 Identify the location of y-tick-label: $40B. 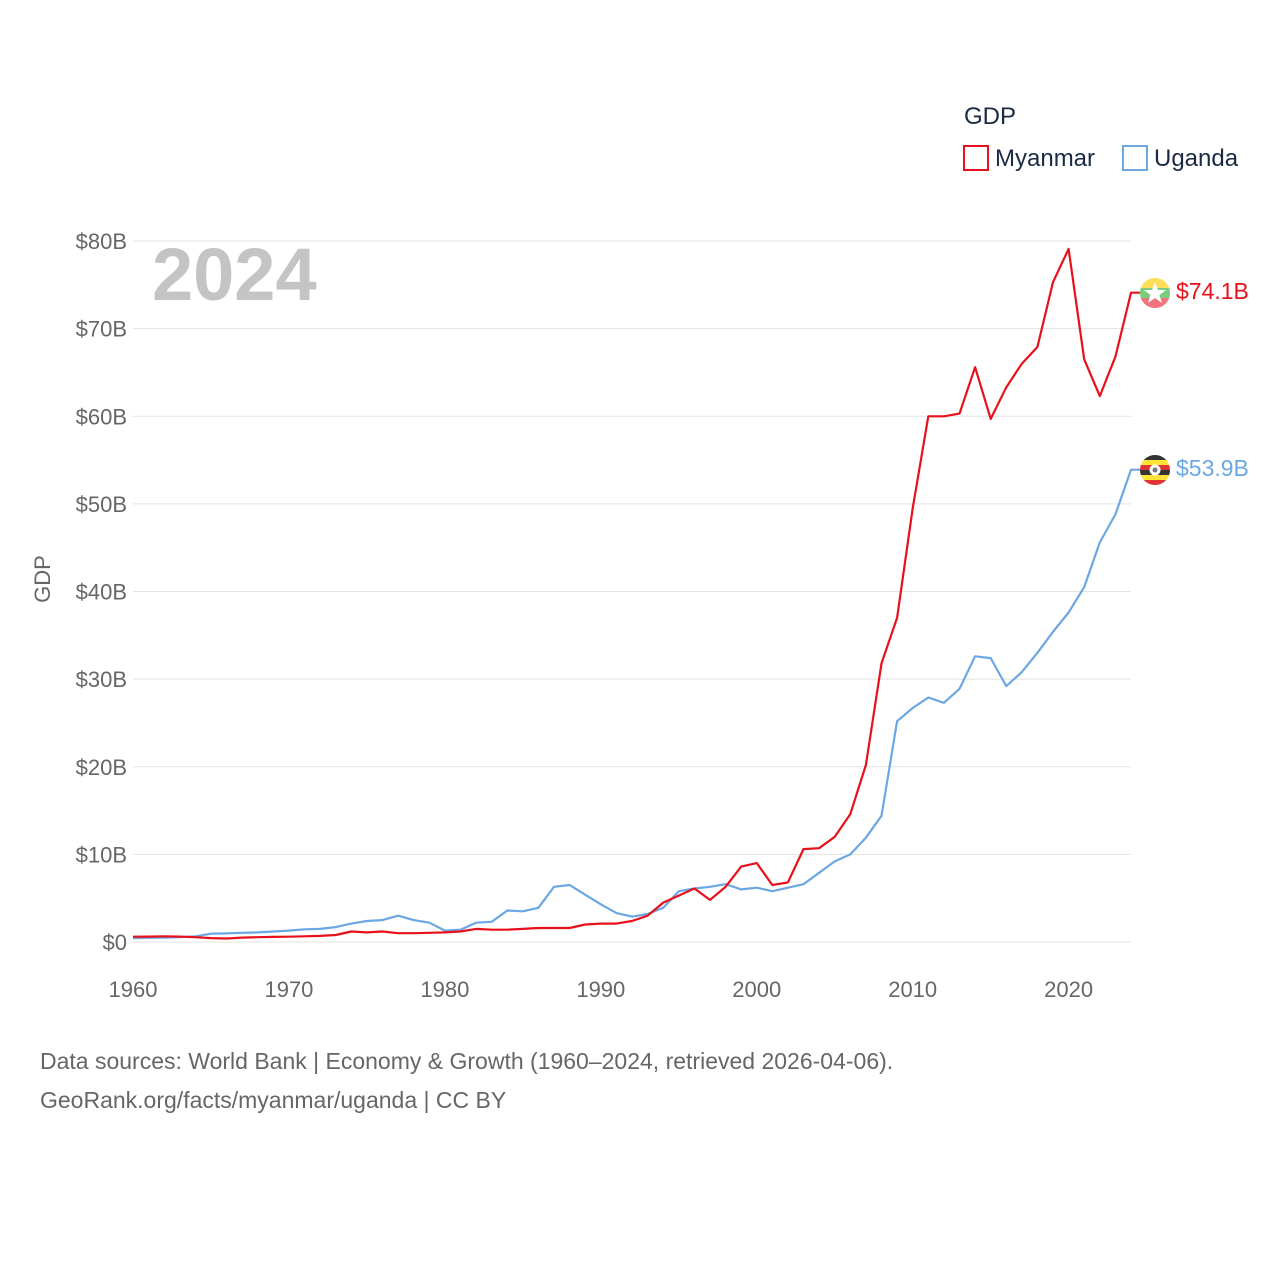
(101, 592).